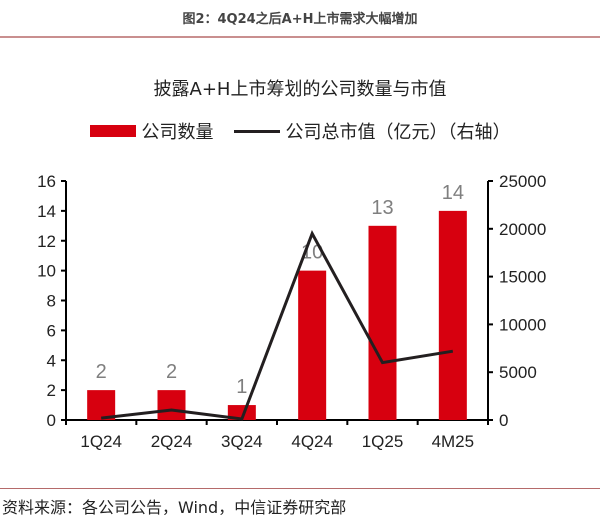 The width and height of the screenshot is (600, 527). What do you see at coordinates (46, 181) in the screenshot?
I see `left-tick-label: 16` at bounding box center [46, 181].